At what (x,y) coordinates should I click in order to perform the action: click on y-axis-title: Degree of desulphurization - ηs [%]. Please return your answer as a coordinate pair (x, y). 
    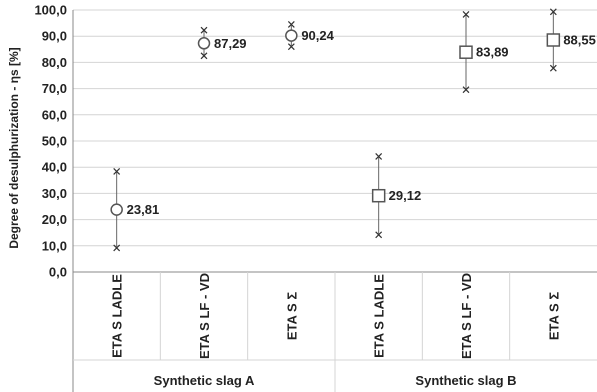
    Looking at the image, I should click on (14, 147).